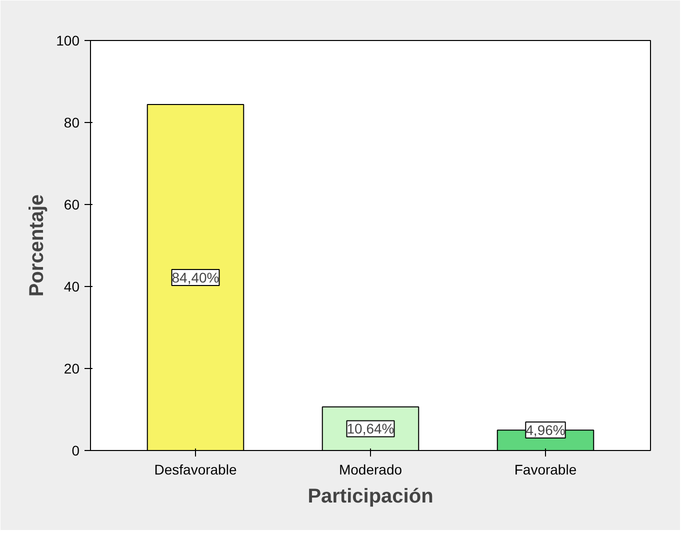  What do you see at coordinates (76, 450) in the screenshot?
I see `y-tick-label: 0` at bounding box center [76, 450].